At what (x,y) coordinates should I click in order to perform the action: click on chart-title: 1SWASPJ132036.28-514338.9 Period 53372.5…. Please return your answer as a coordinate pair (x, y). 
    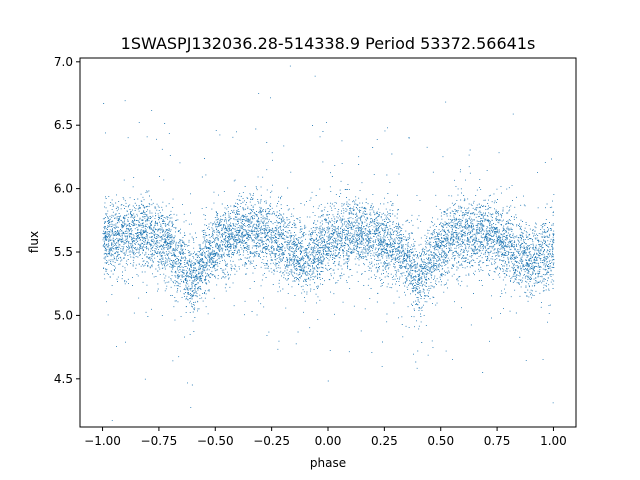
    Looking at the image, I should click on (328, 43).